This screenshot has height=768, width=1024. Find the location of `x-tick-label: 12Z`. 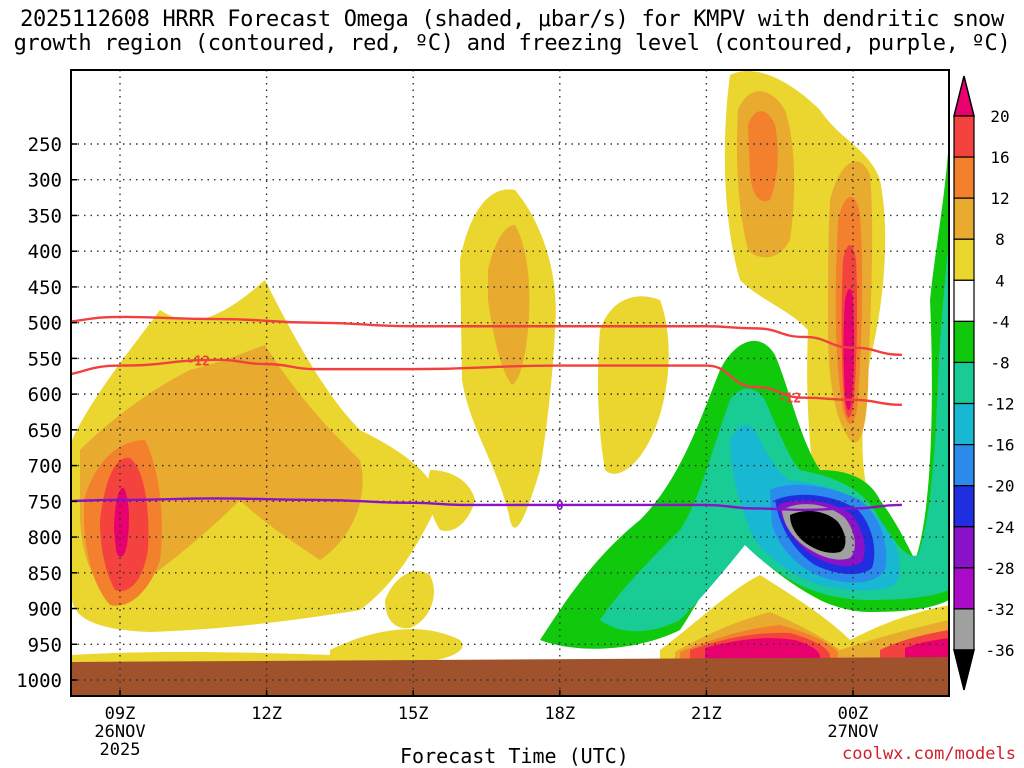

x-tick-label: 12Z is located at coordinates (266, 714).